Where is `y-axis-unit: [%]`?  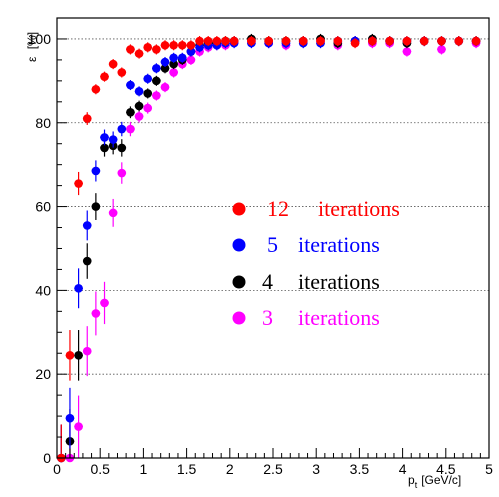 y-axis-unit: [%] is located at coordinates (32, 40).